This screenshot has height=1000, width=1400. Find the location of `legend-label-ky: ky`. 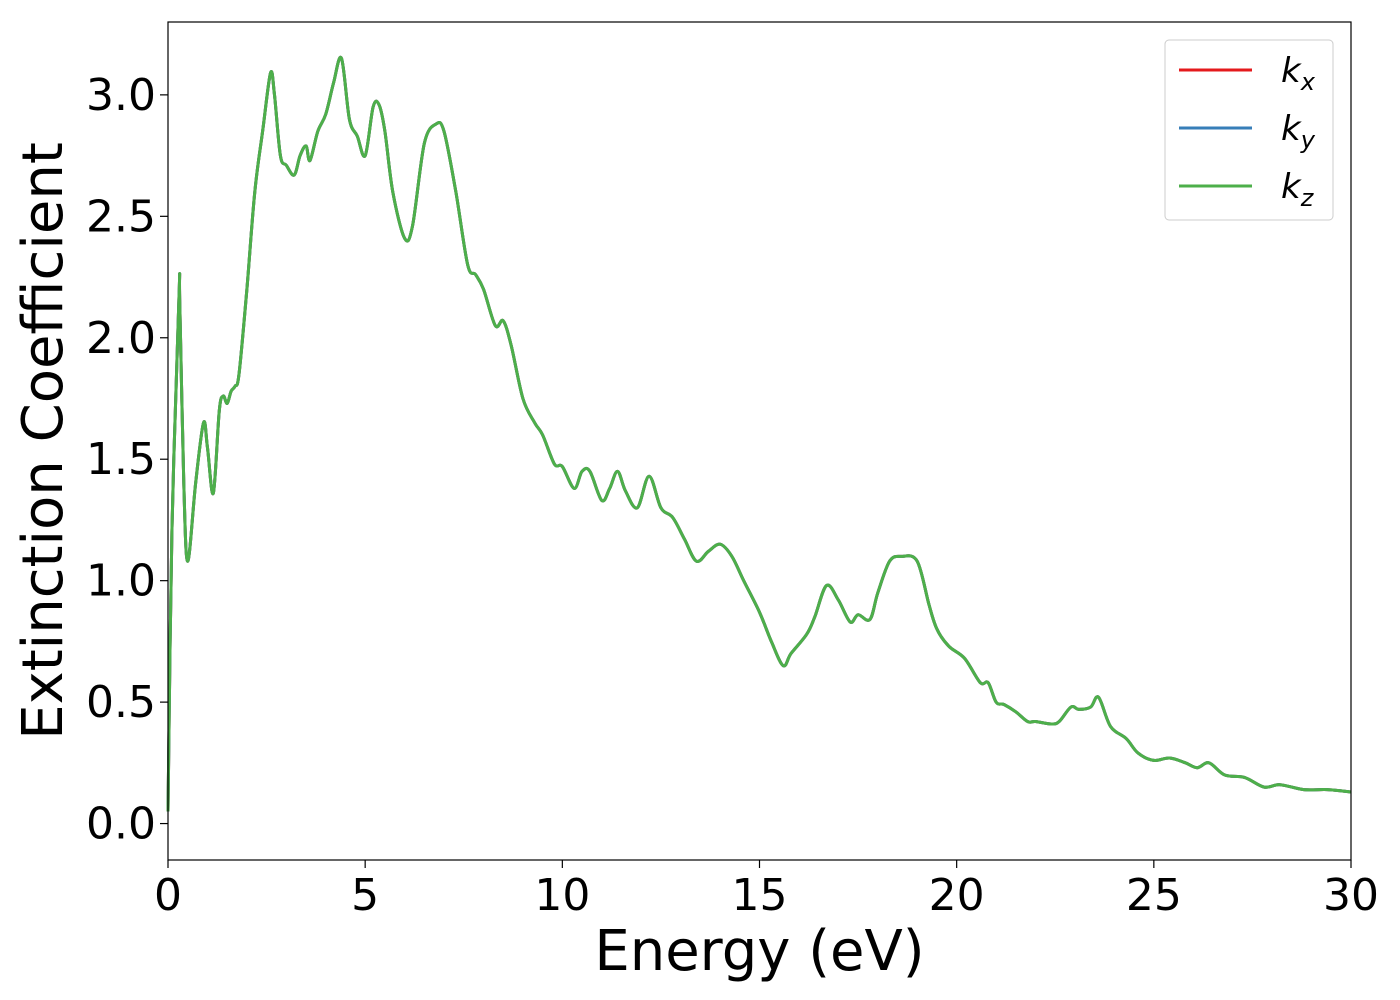

legend-label-ky: ky is located at coordinates (1298, 131).